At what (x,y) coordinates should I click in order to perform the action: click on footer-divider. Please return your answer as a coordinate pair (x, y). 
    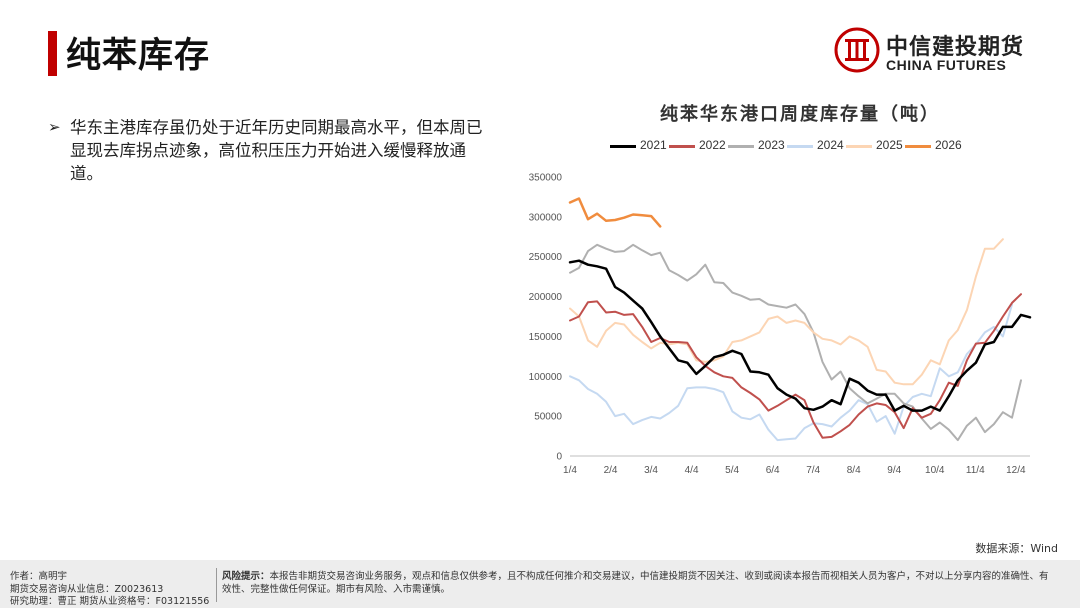
    Looking at the image, I should click on (216, 585).